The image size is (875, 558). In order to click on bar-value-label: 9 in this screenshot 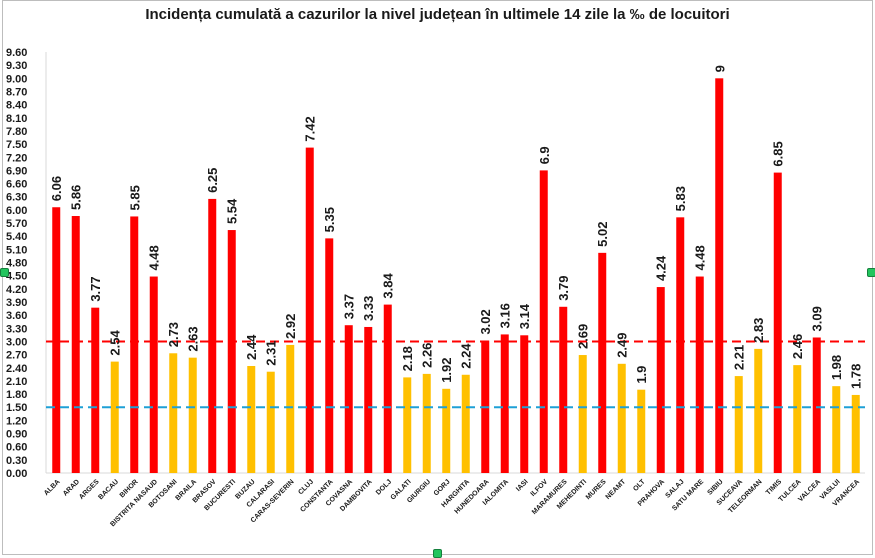, I will do `click(719, 68)`.